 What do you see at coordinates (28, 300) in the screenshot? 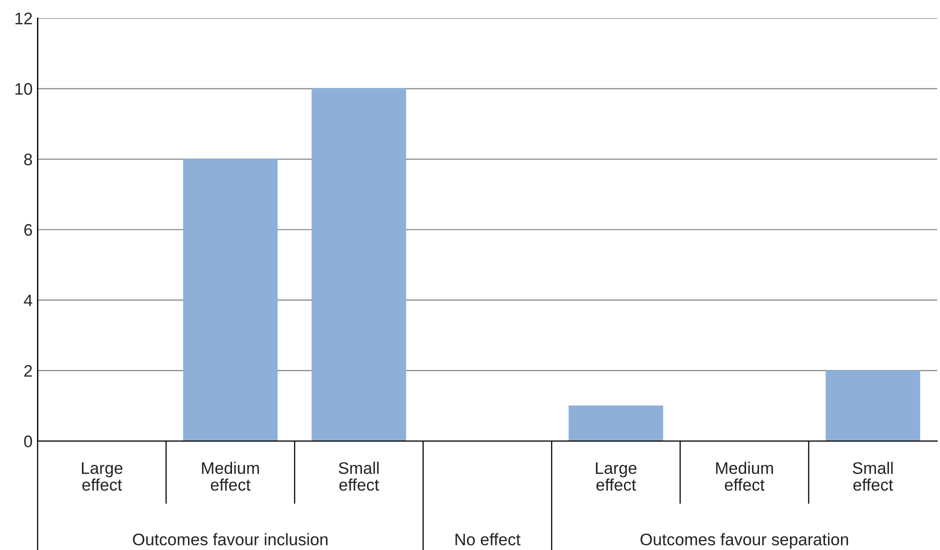
I see `y-tick-label: 4` at bounding box center [28, 300].